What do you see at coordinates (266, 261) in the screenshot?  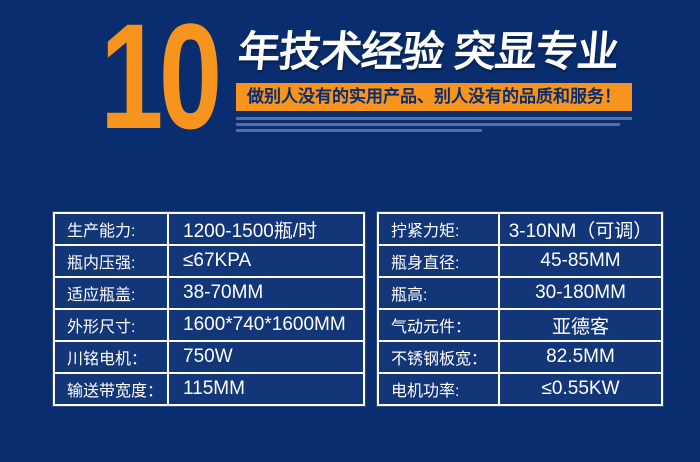 I see `spec-value: ≤67KPA` at bounding box center [266, 261].